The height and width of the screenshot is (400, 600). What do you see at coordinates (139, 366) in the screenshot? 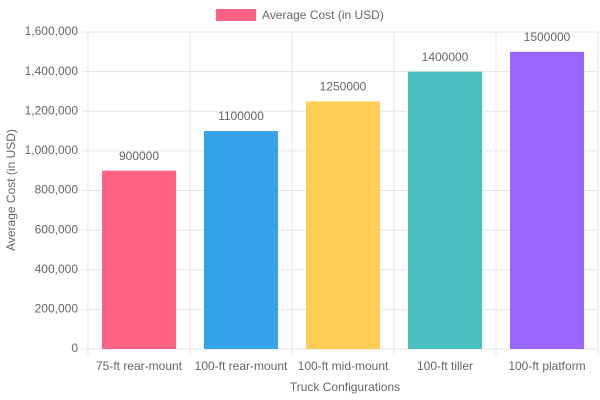
I see `x-tick-label: 75-ft rear-mount` at bounding box center [139, 366].